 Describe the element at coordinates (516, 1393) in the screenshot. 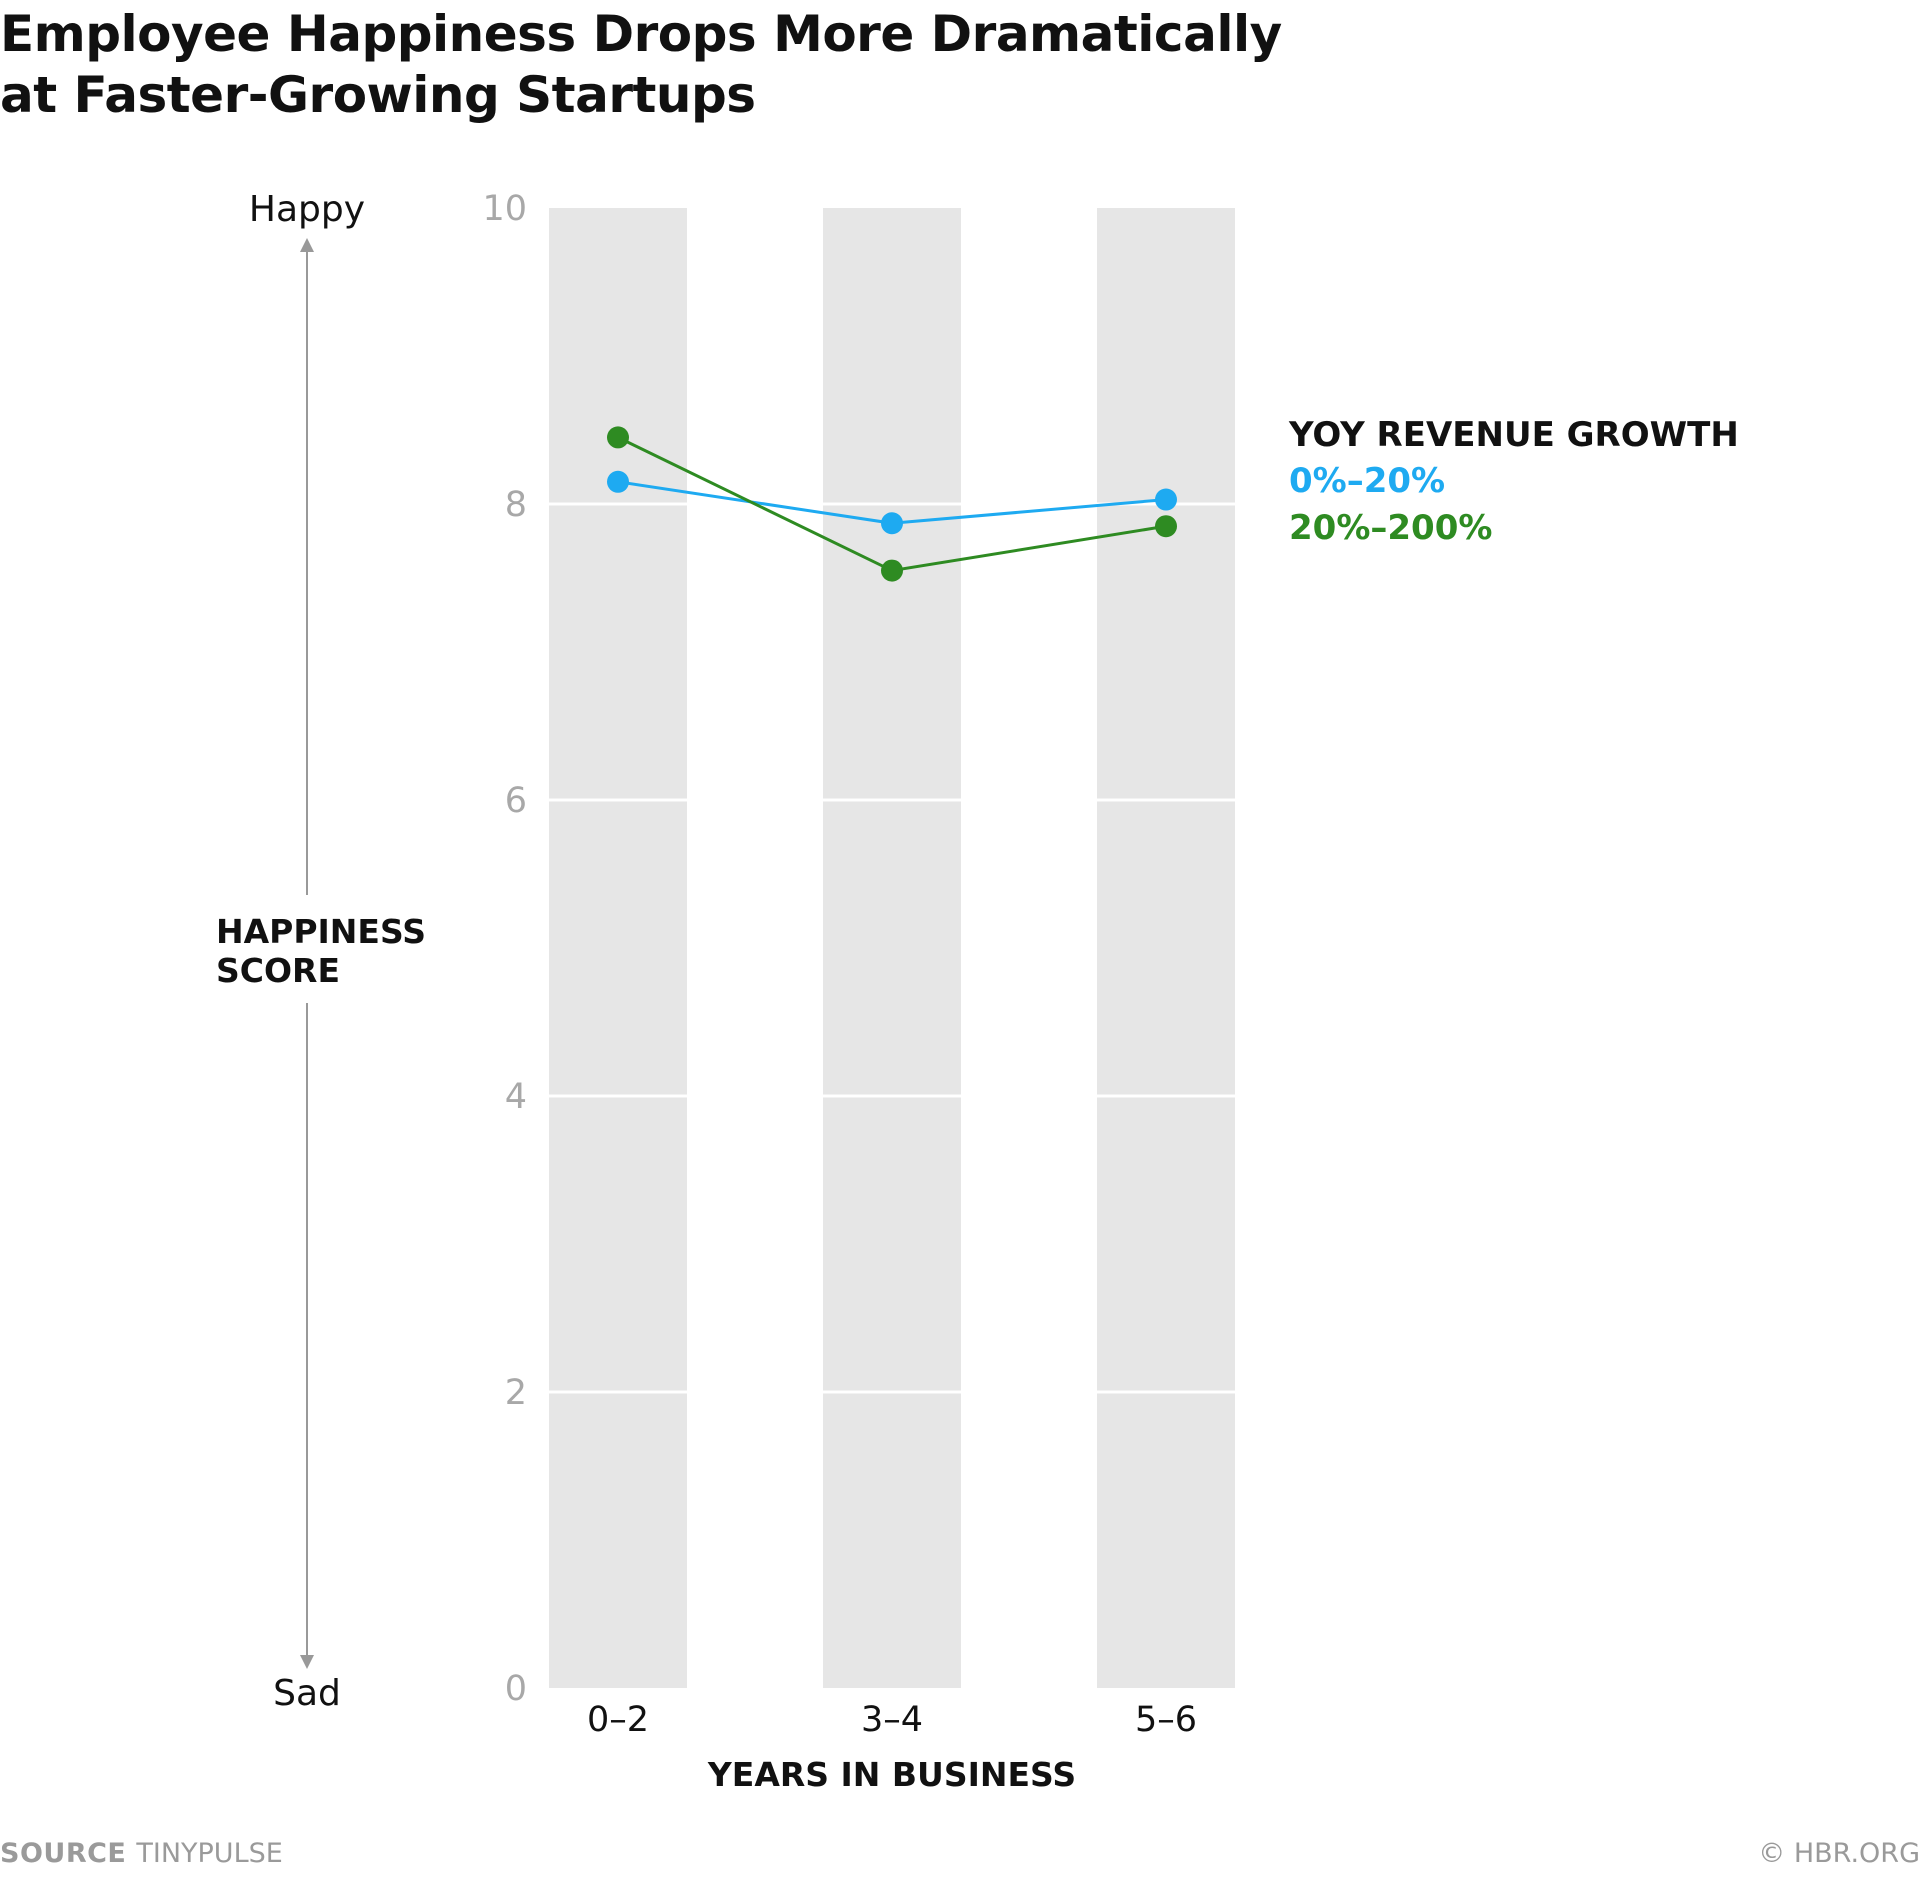

I see `y-tick-label-1: 2` at that location.